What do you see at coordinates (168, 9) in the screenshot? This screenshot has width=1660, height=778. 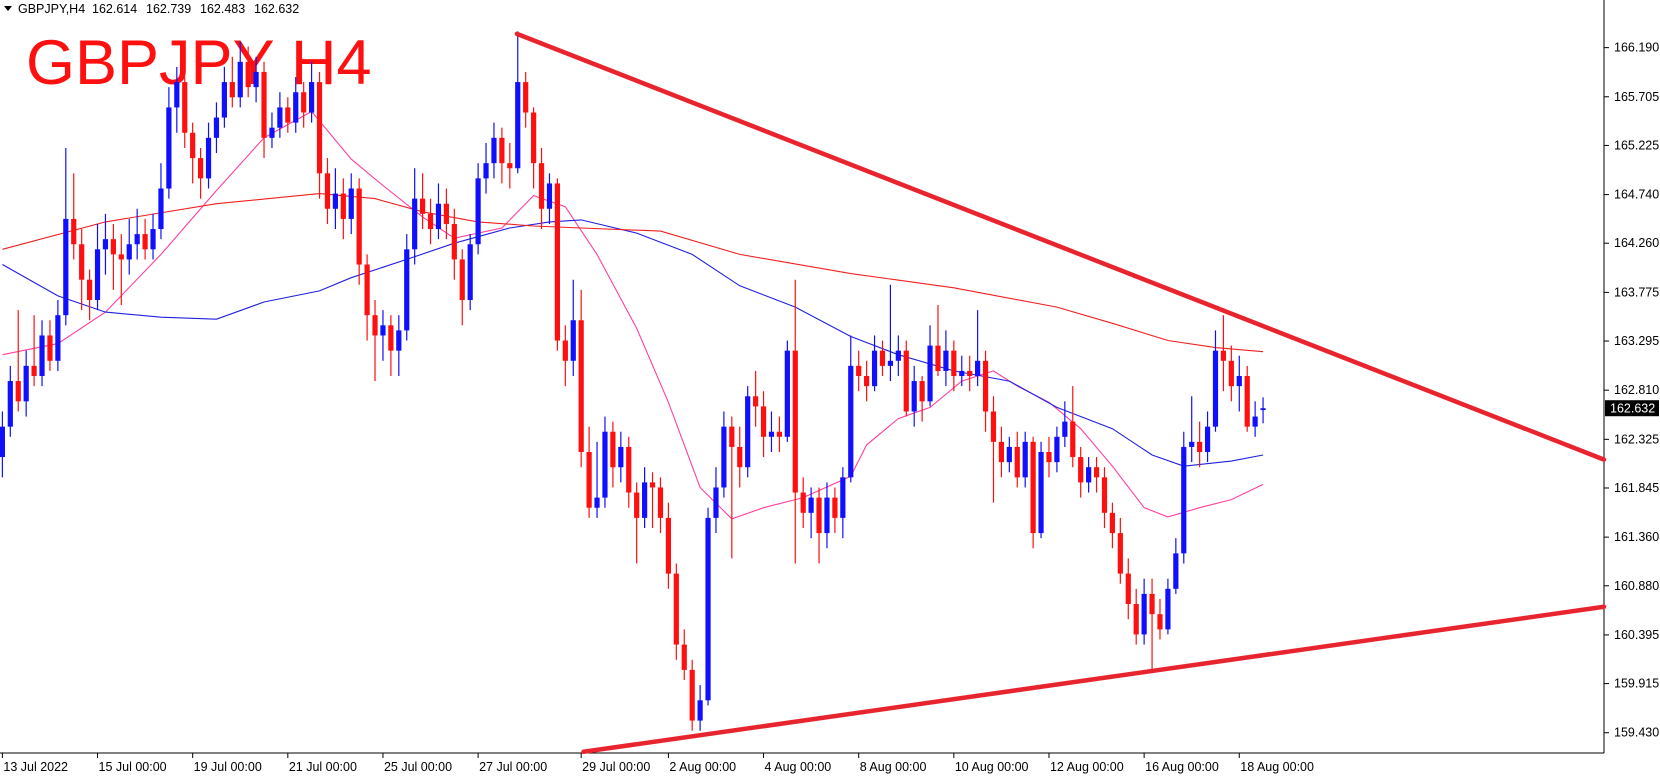 I see `high-value: 162.739` at bounding box center [168, 9].